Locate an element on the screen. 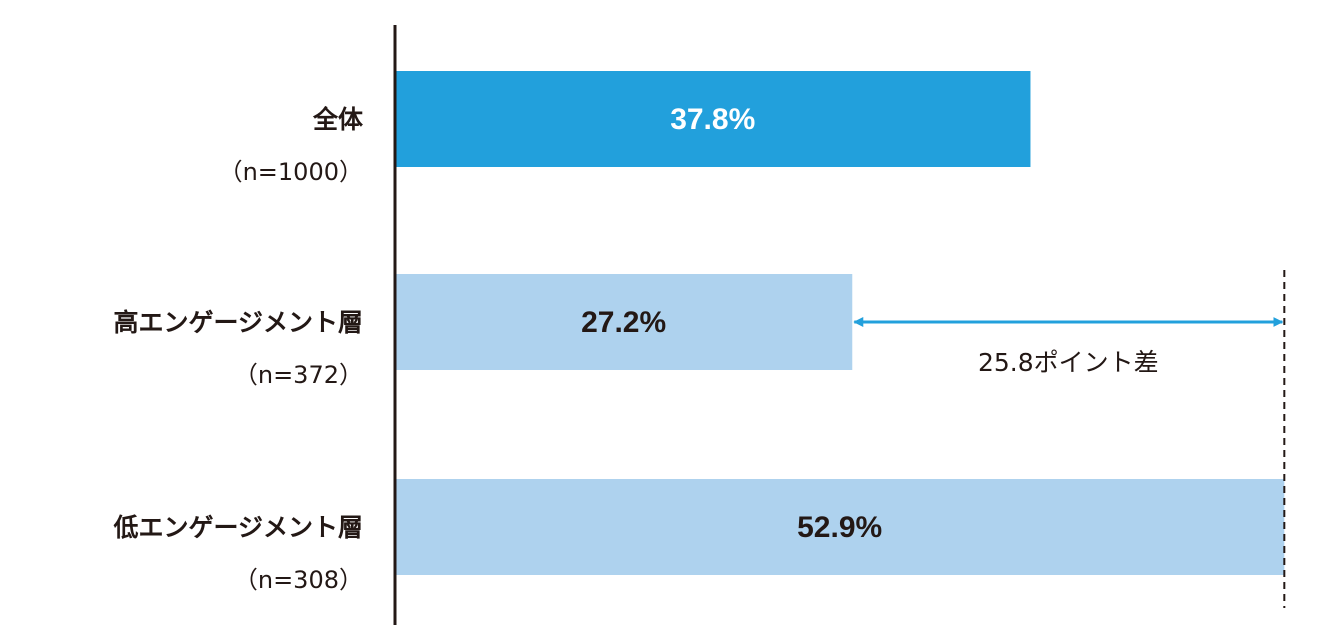 The image size is (1330, 640). value-label: 52.9% is located at coordinates (839, 527).